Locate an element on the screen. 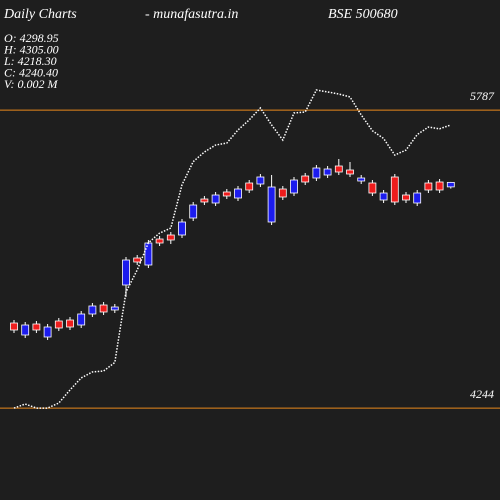  ohlcv-info: H: 4305.00 is located at coordinates (31, 50).